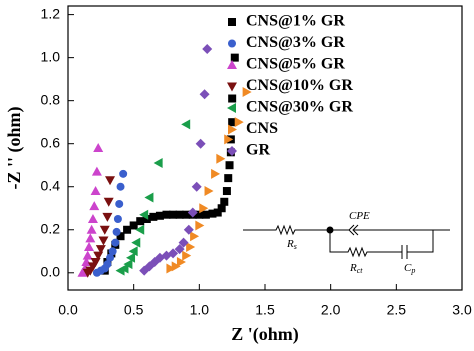 This screenshot has width=474, height=351. Describe the element at coordinates (295, 21) in the screenshot. I see `legend-label: CNS@1% GR` at that location.